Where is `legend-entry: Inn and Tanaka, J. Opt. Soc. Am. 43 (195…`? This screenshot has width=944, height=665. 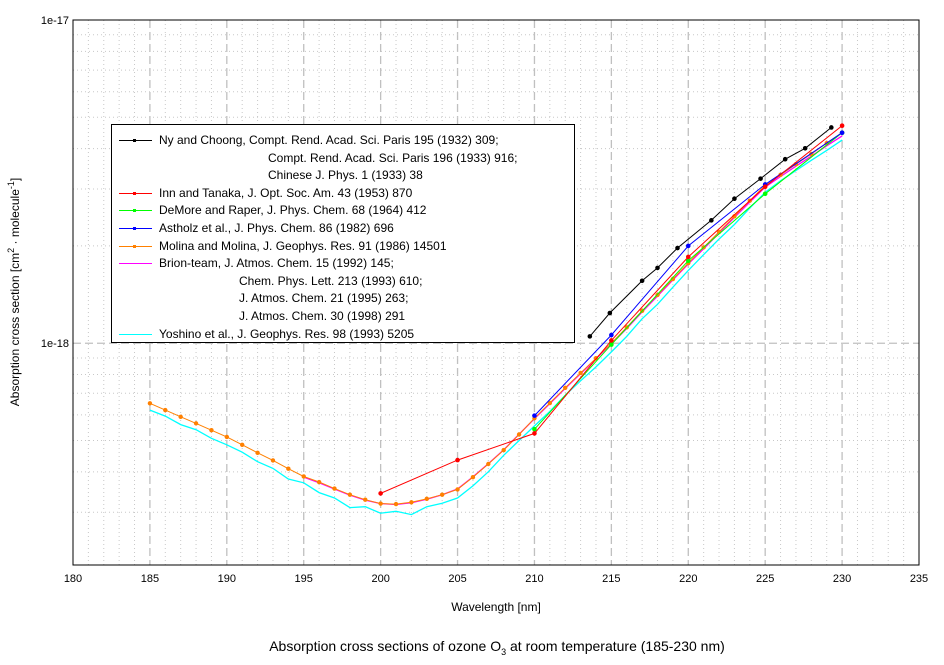 legend-entry: Inn and Tanaka, J. Opt. Soc. Am. 43 (195… is located at coordinates (343, 193).